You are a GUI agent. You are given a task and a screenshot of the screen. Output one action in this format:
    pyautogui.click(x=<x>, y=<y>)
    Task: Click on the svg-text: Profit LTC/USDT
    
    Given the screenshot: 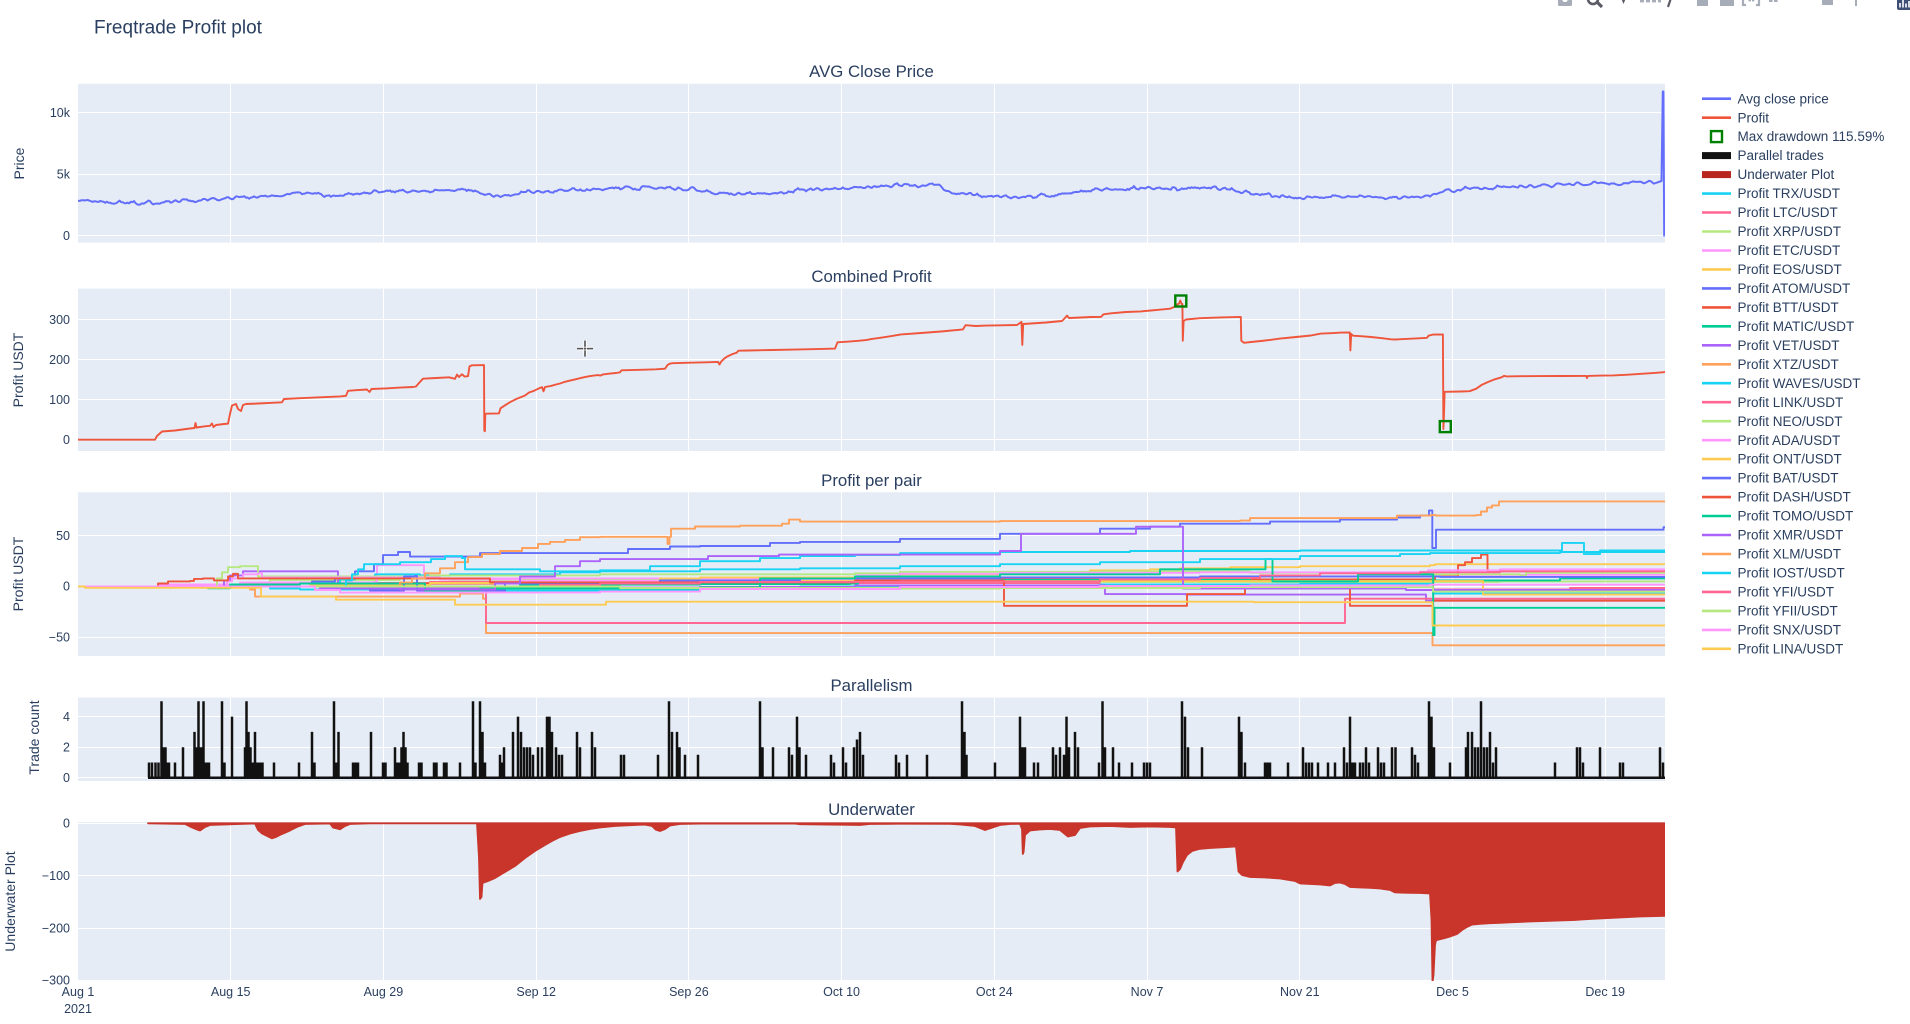 What is the action you would take?
    pyautogui.click(x=1788, y=212)
    